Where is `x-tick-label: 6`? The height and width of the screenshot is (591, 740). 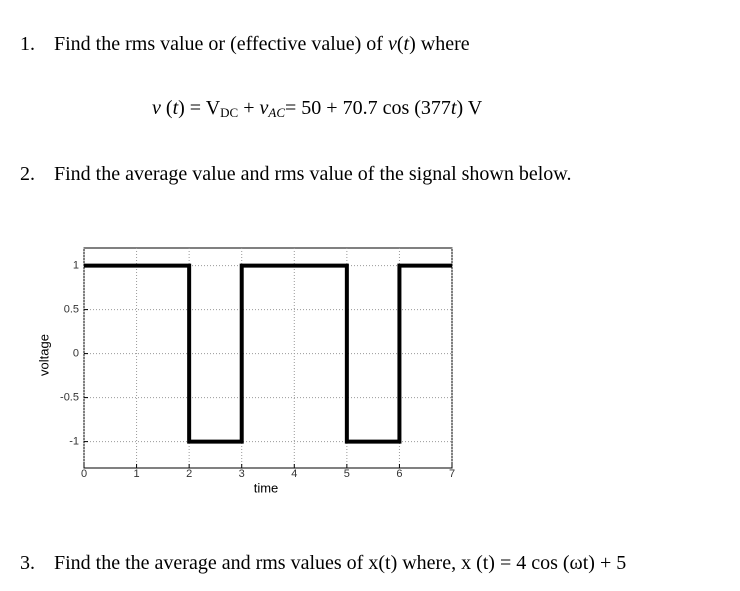
x-tick-label: 6 is located at coordinates (399, 474).